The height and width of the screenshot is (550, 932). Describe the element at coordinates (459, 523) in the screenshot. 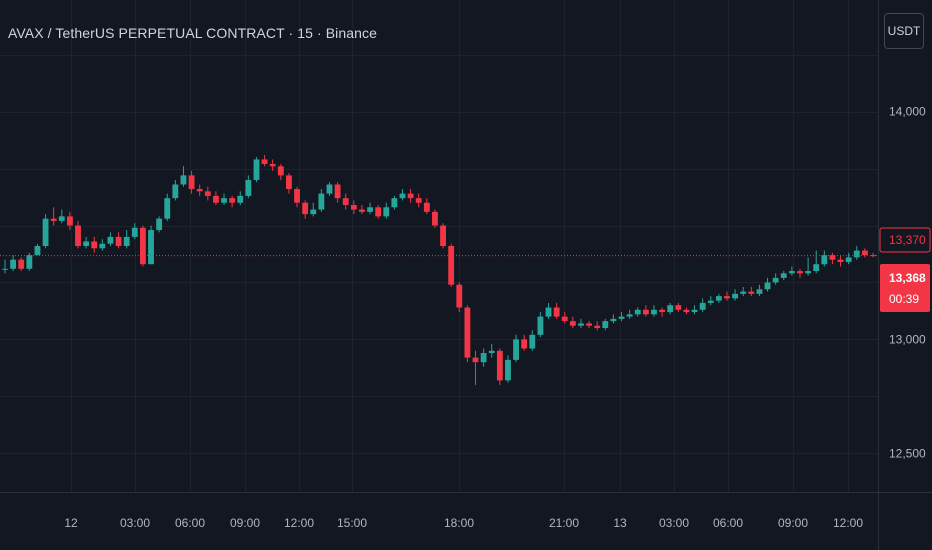

I see `time-tick-label: 18:00` at that location.